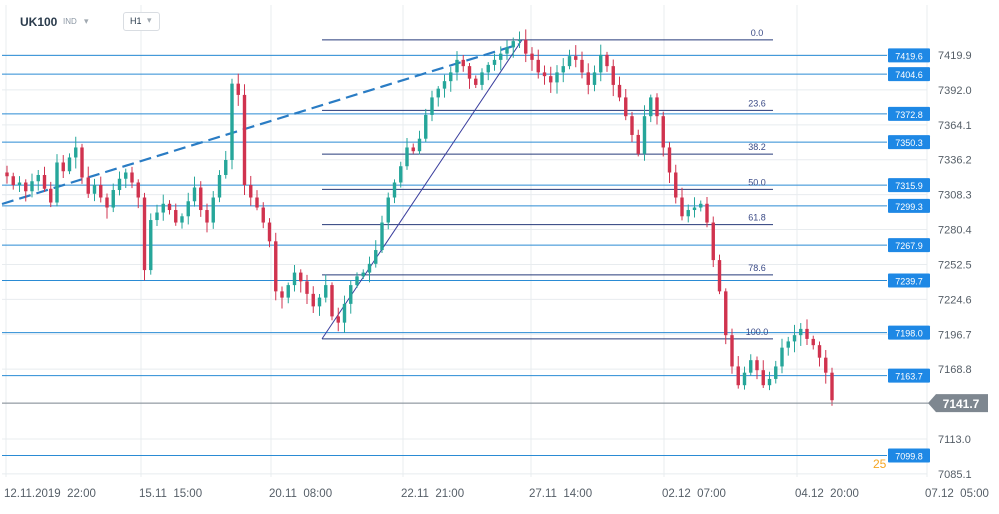 The height and width of the screenshot is (514, 999). Describe the element at coordinates (694, 494) in the screenshot. I see `x-axis-tick-label: 02.12 07:00` at that location.